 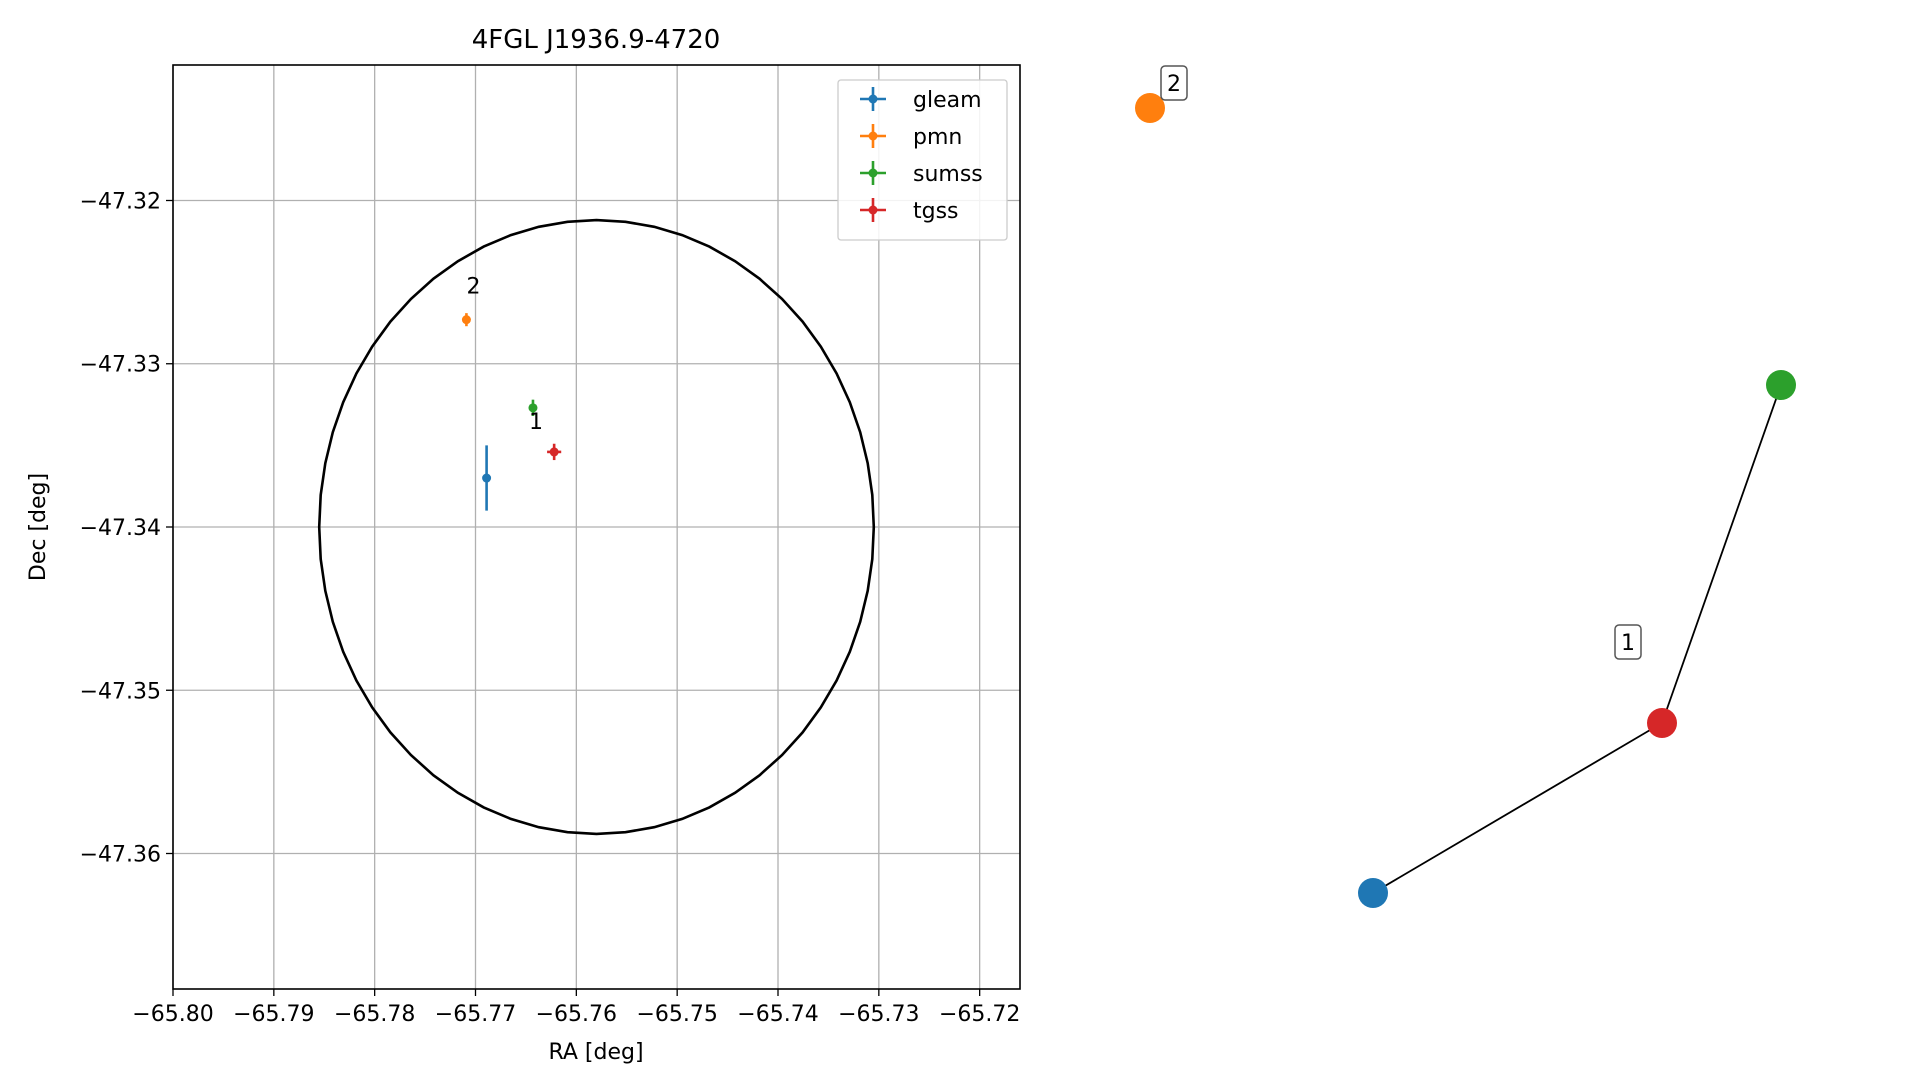 I want to click on x-tick-label: −65.76, so click(x=576, y=1014).